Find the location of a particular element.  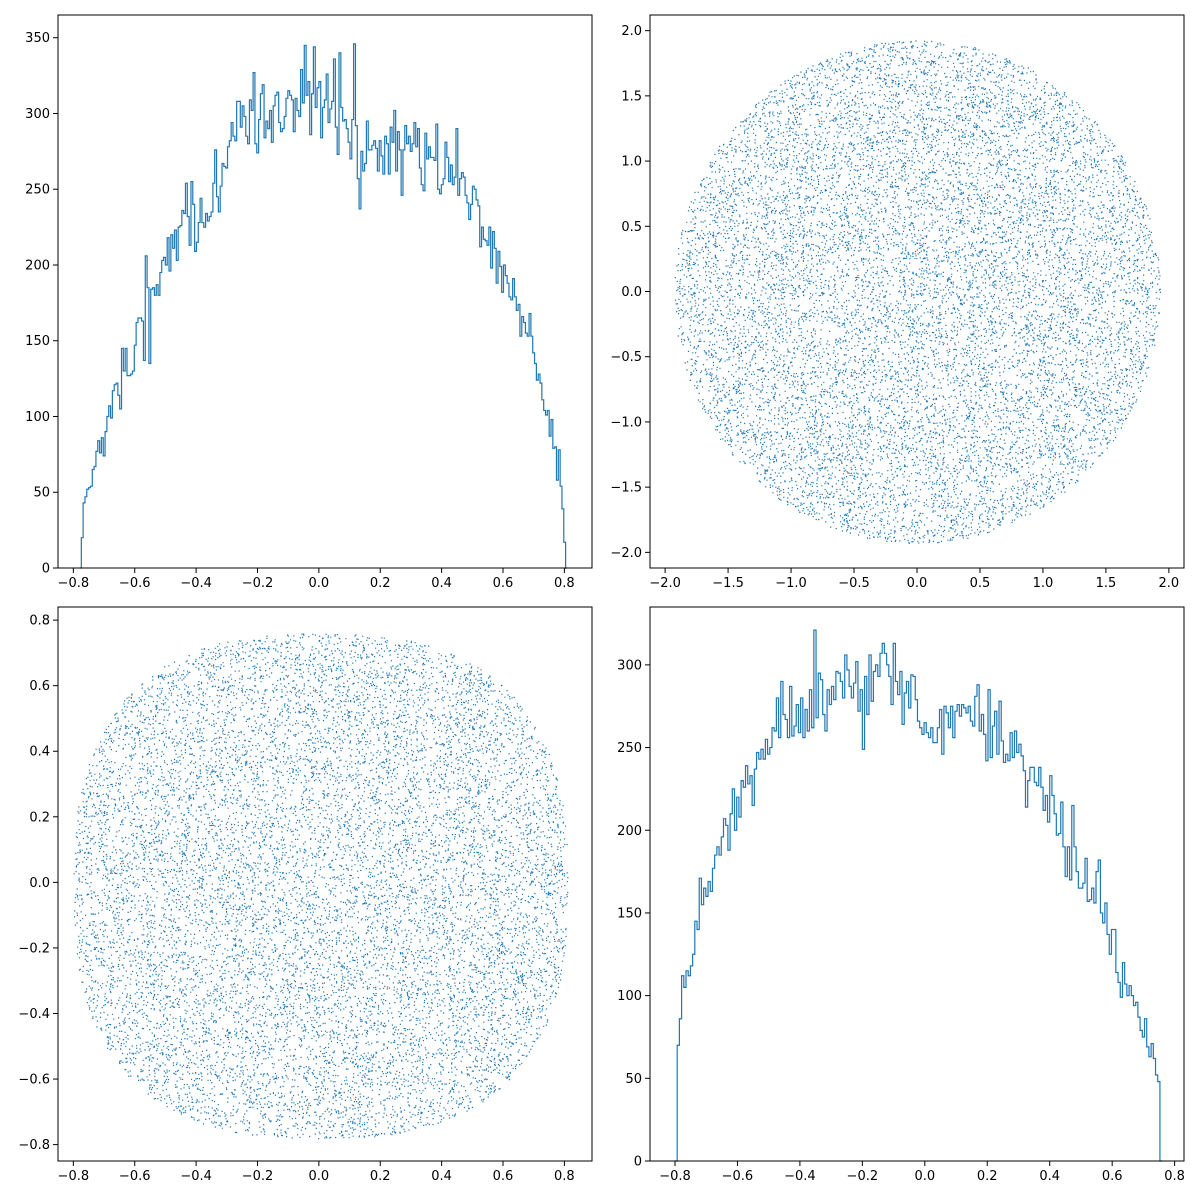

y-tick-label: 0.8 is located at coordinates (39, 621).